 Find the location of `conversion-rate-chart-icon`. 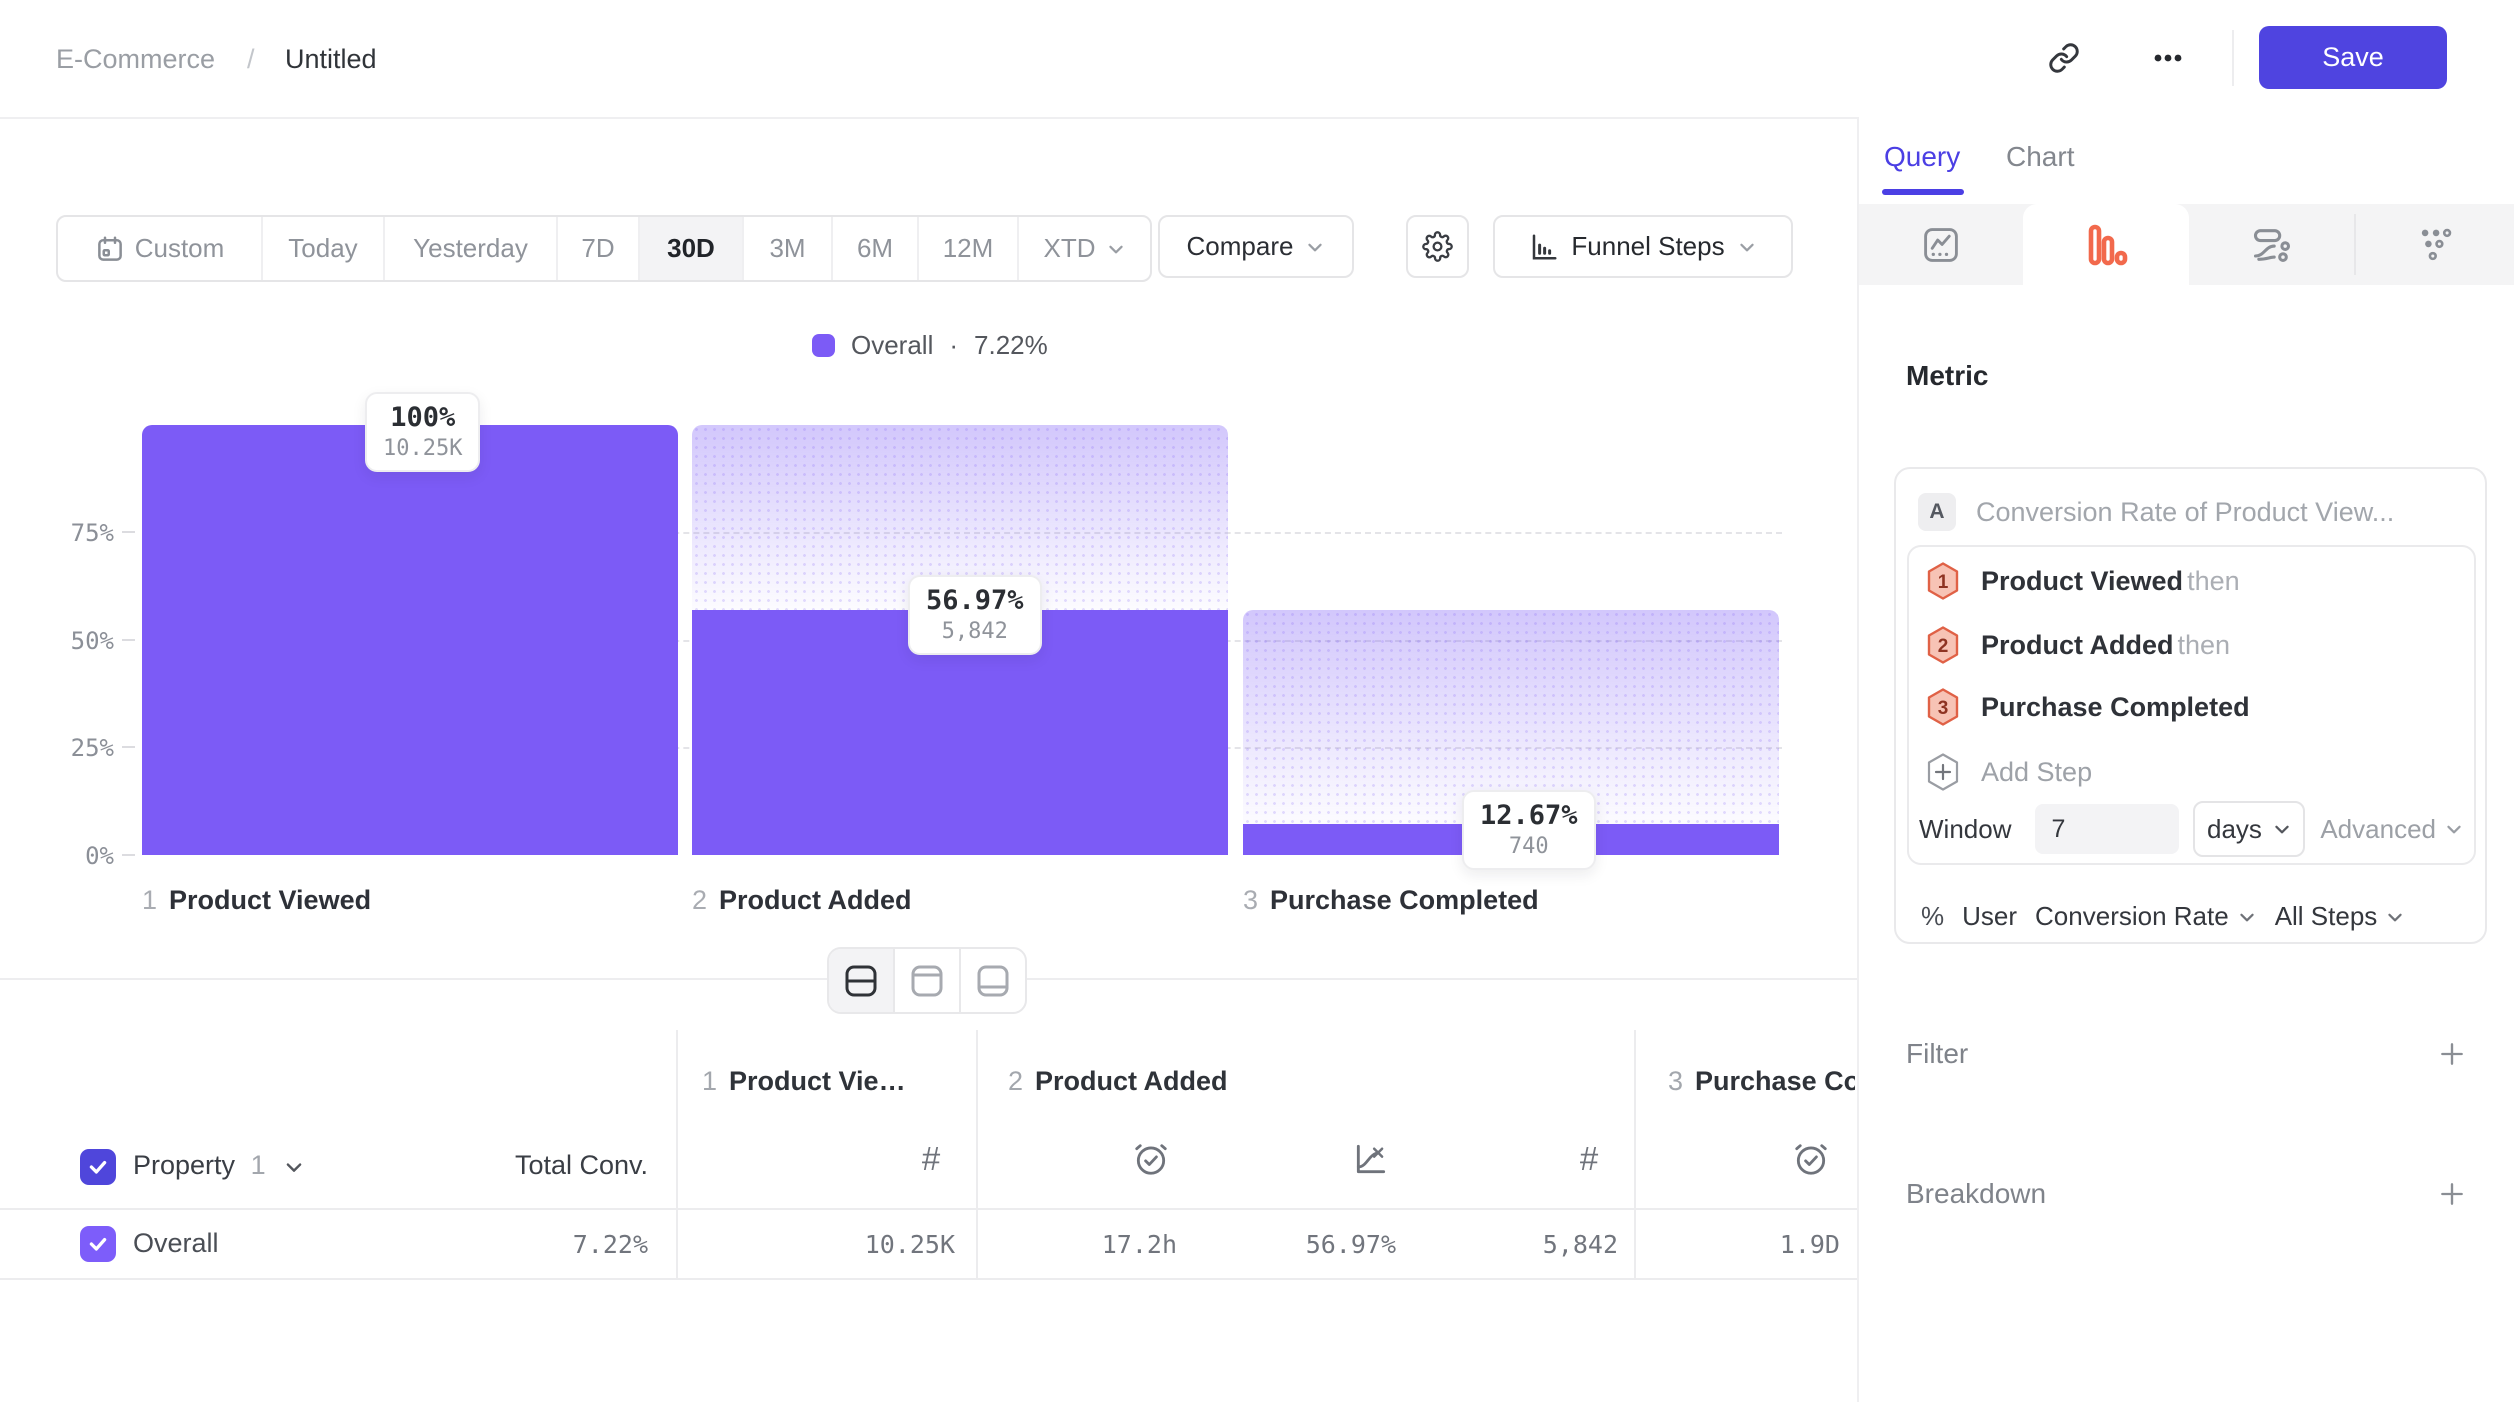

conversion-rate-chart-icon is located at coordinates (1371, 1159).